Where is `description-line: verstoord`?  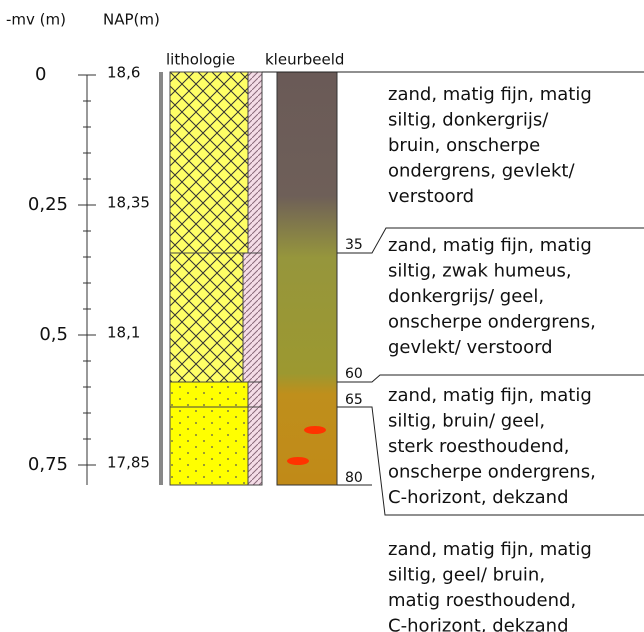
description-line: verstoord is located at coordinates (431, 196).